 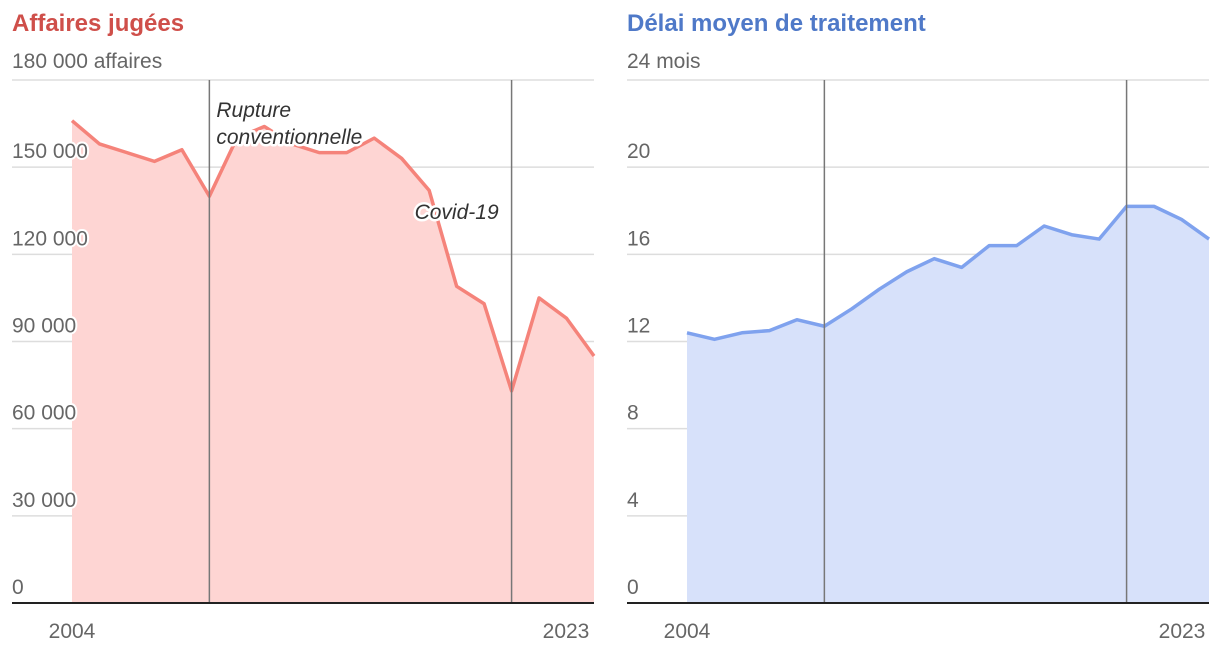 What do you see at coordinates (44, 326) in the screenshot?
I see `y-tick-label: 90 000` at bounding box center [44, 326].